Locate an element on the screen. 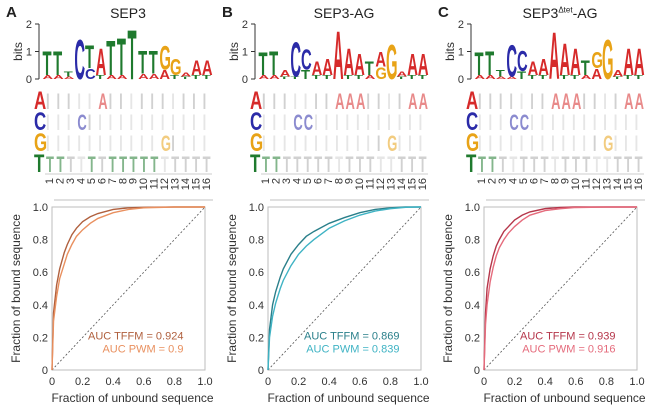  roc-y-tick-label: 0.4 is located at coordinates (40, 306).